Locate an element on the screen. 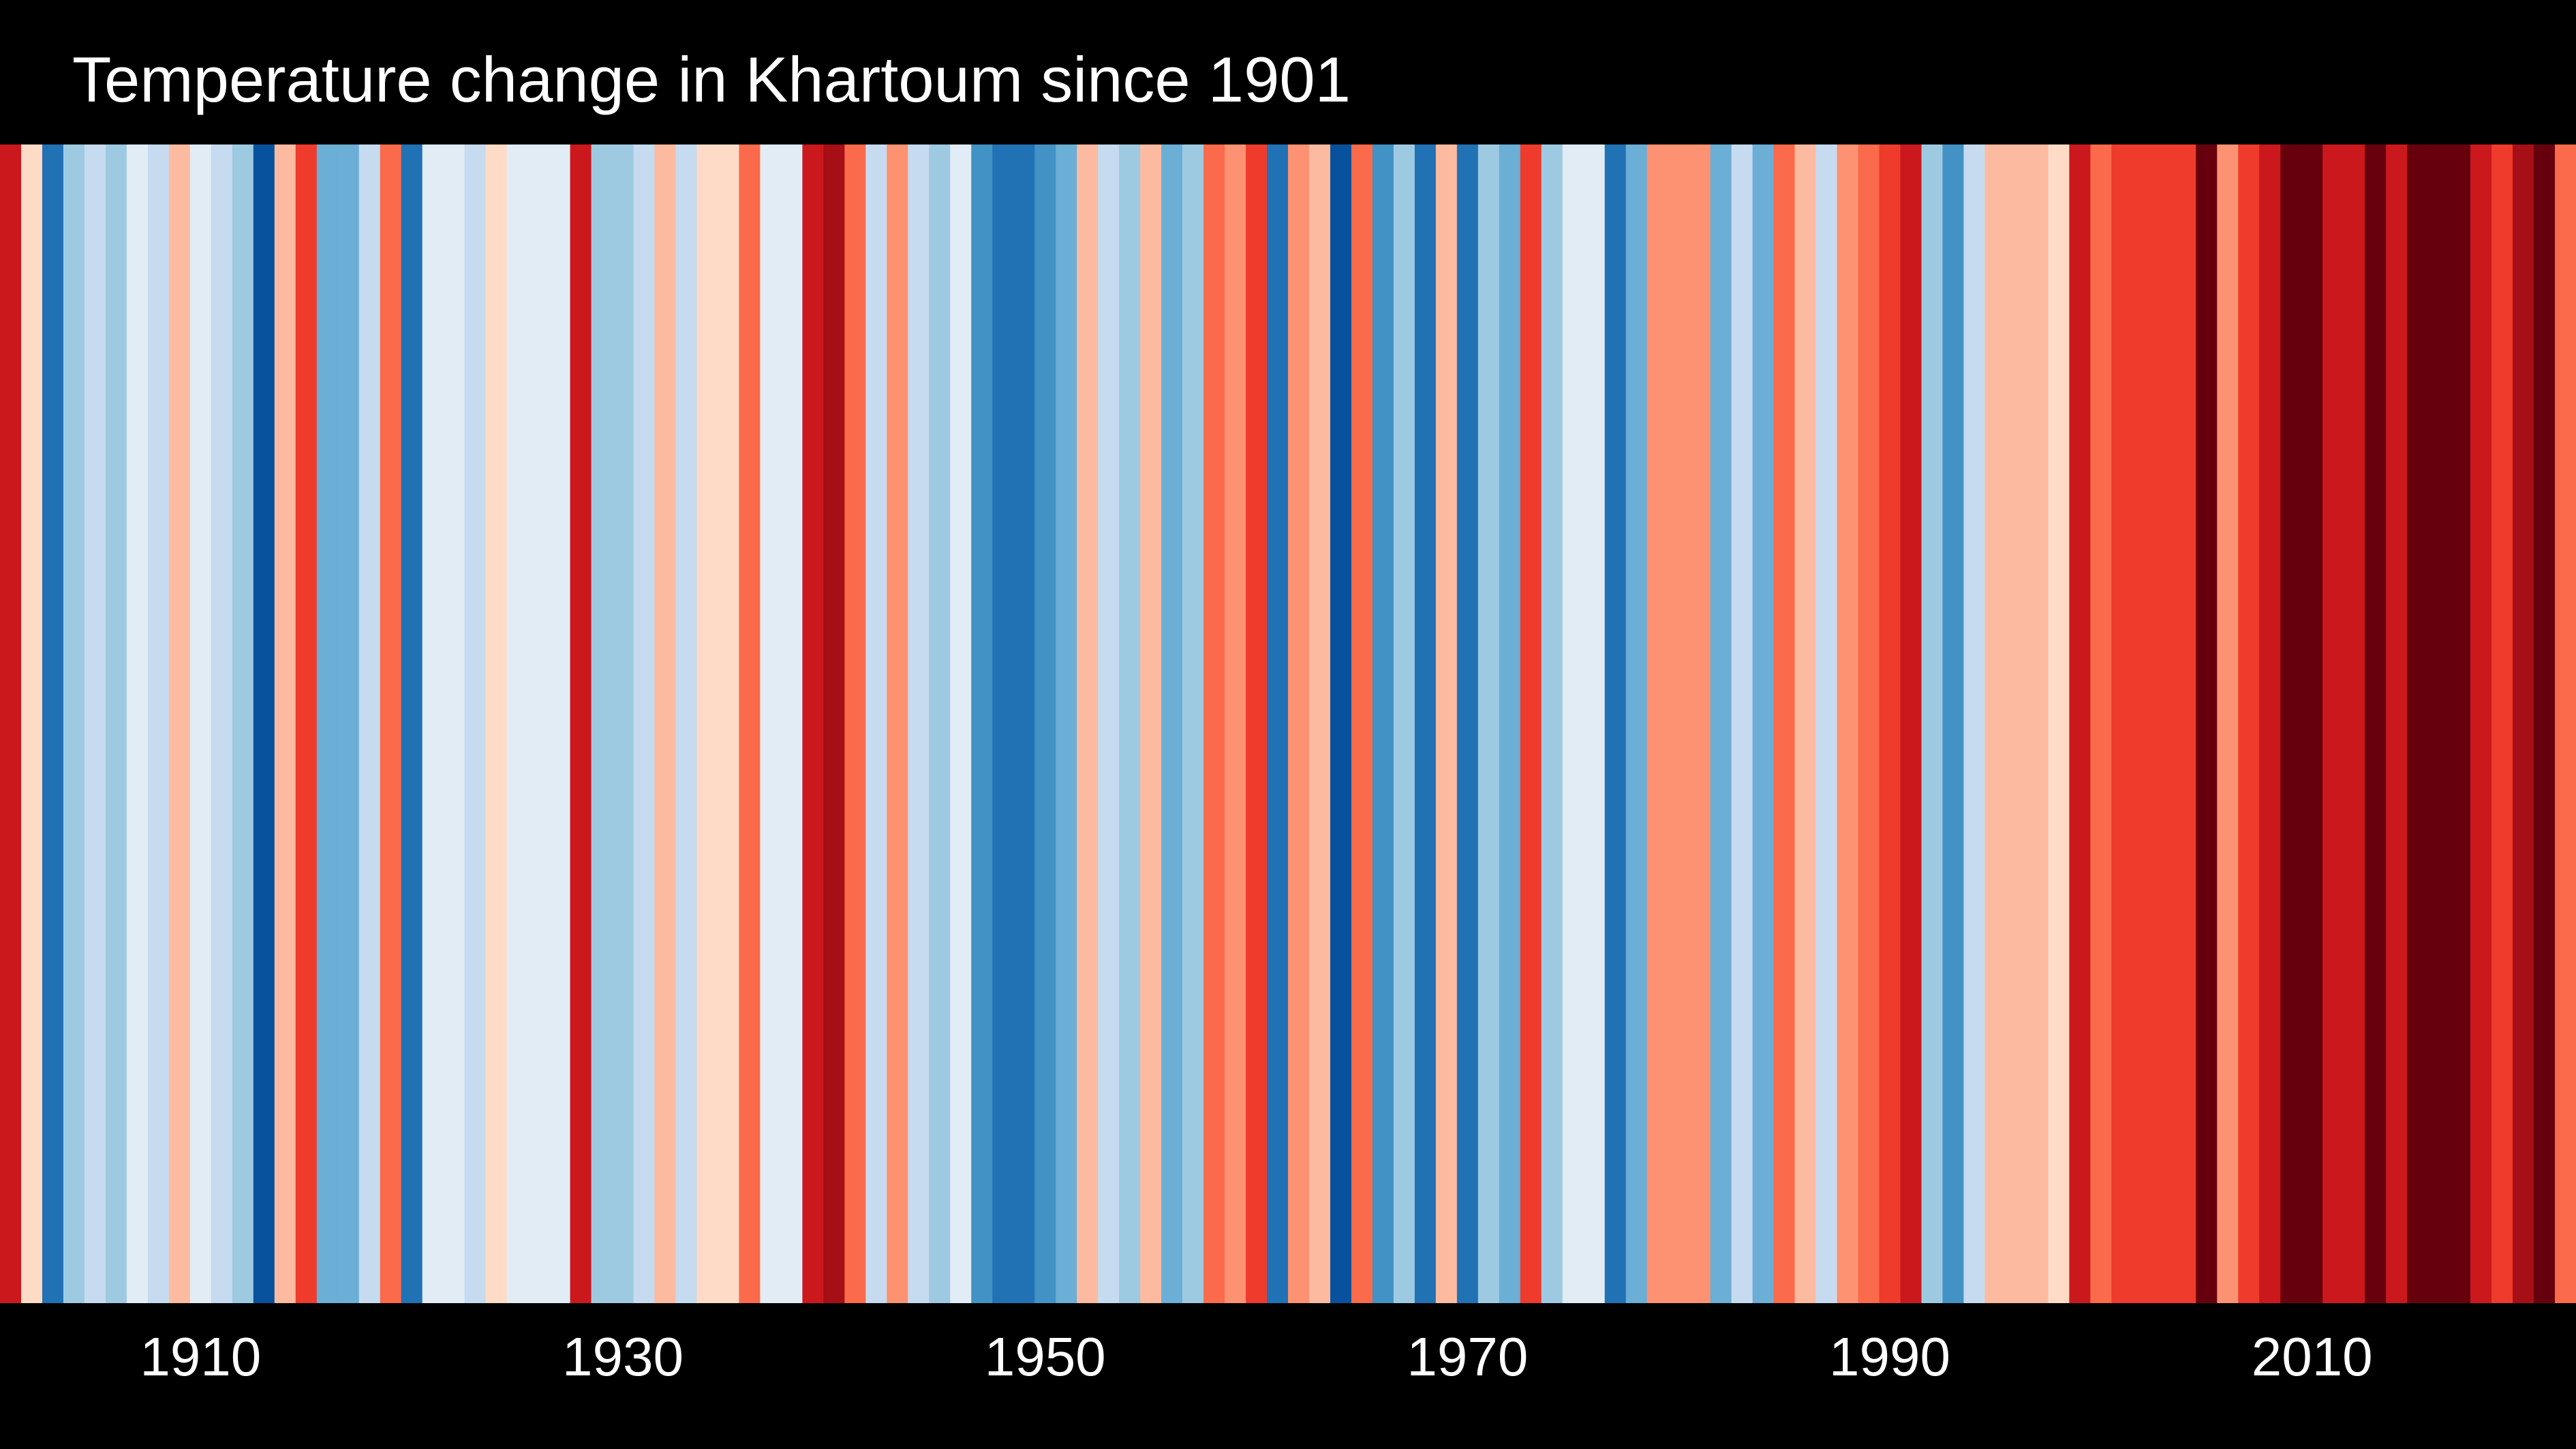 This screenshot has width=2576, height=1449. stripe-2017 is located at coordinates (2460, 723).